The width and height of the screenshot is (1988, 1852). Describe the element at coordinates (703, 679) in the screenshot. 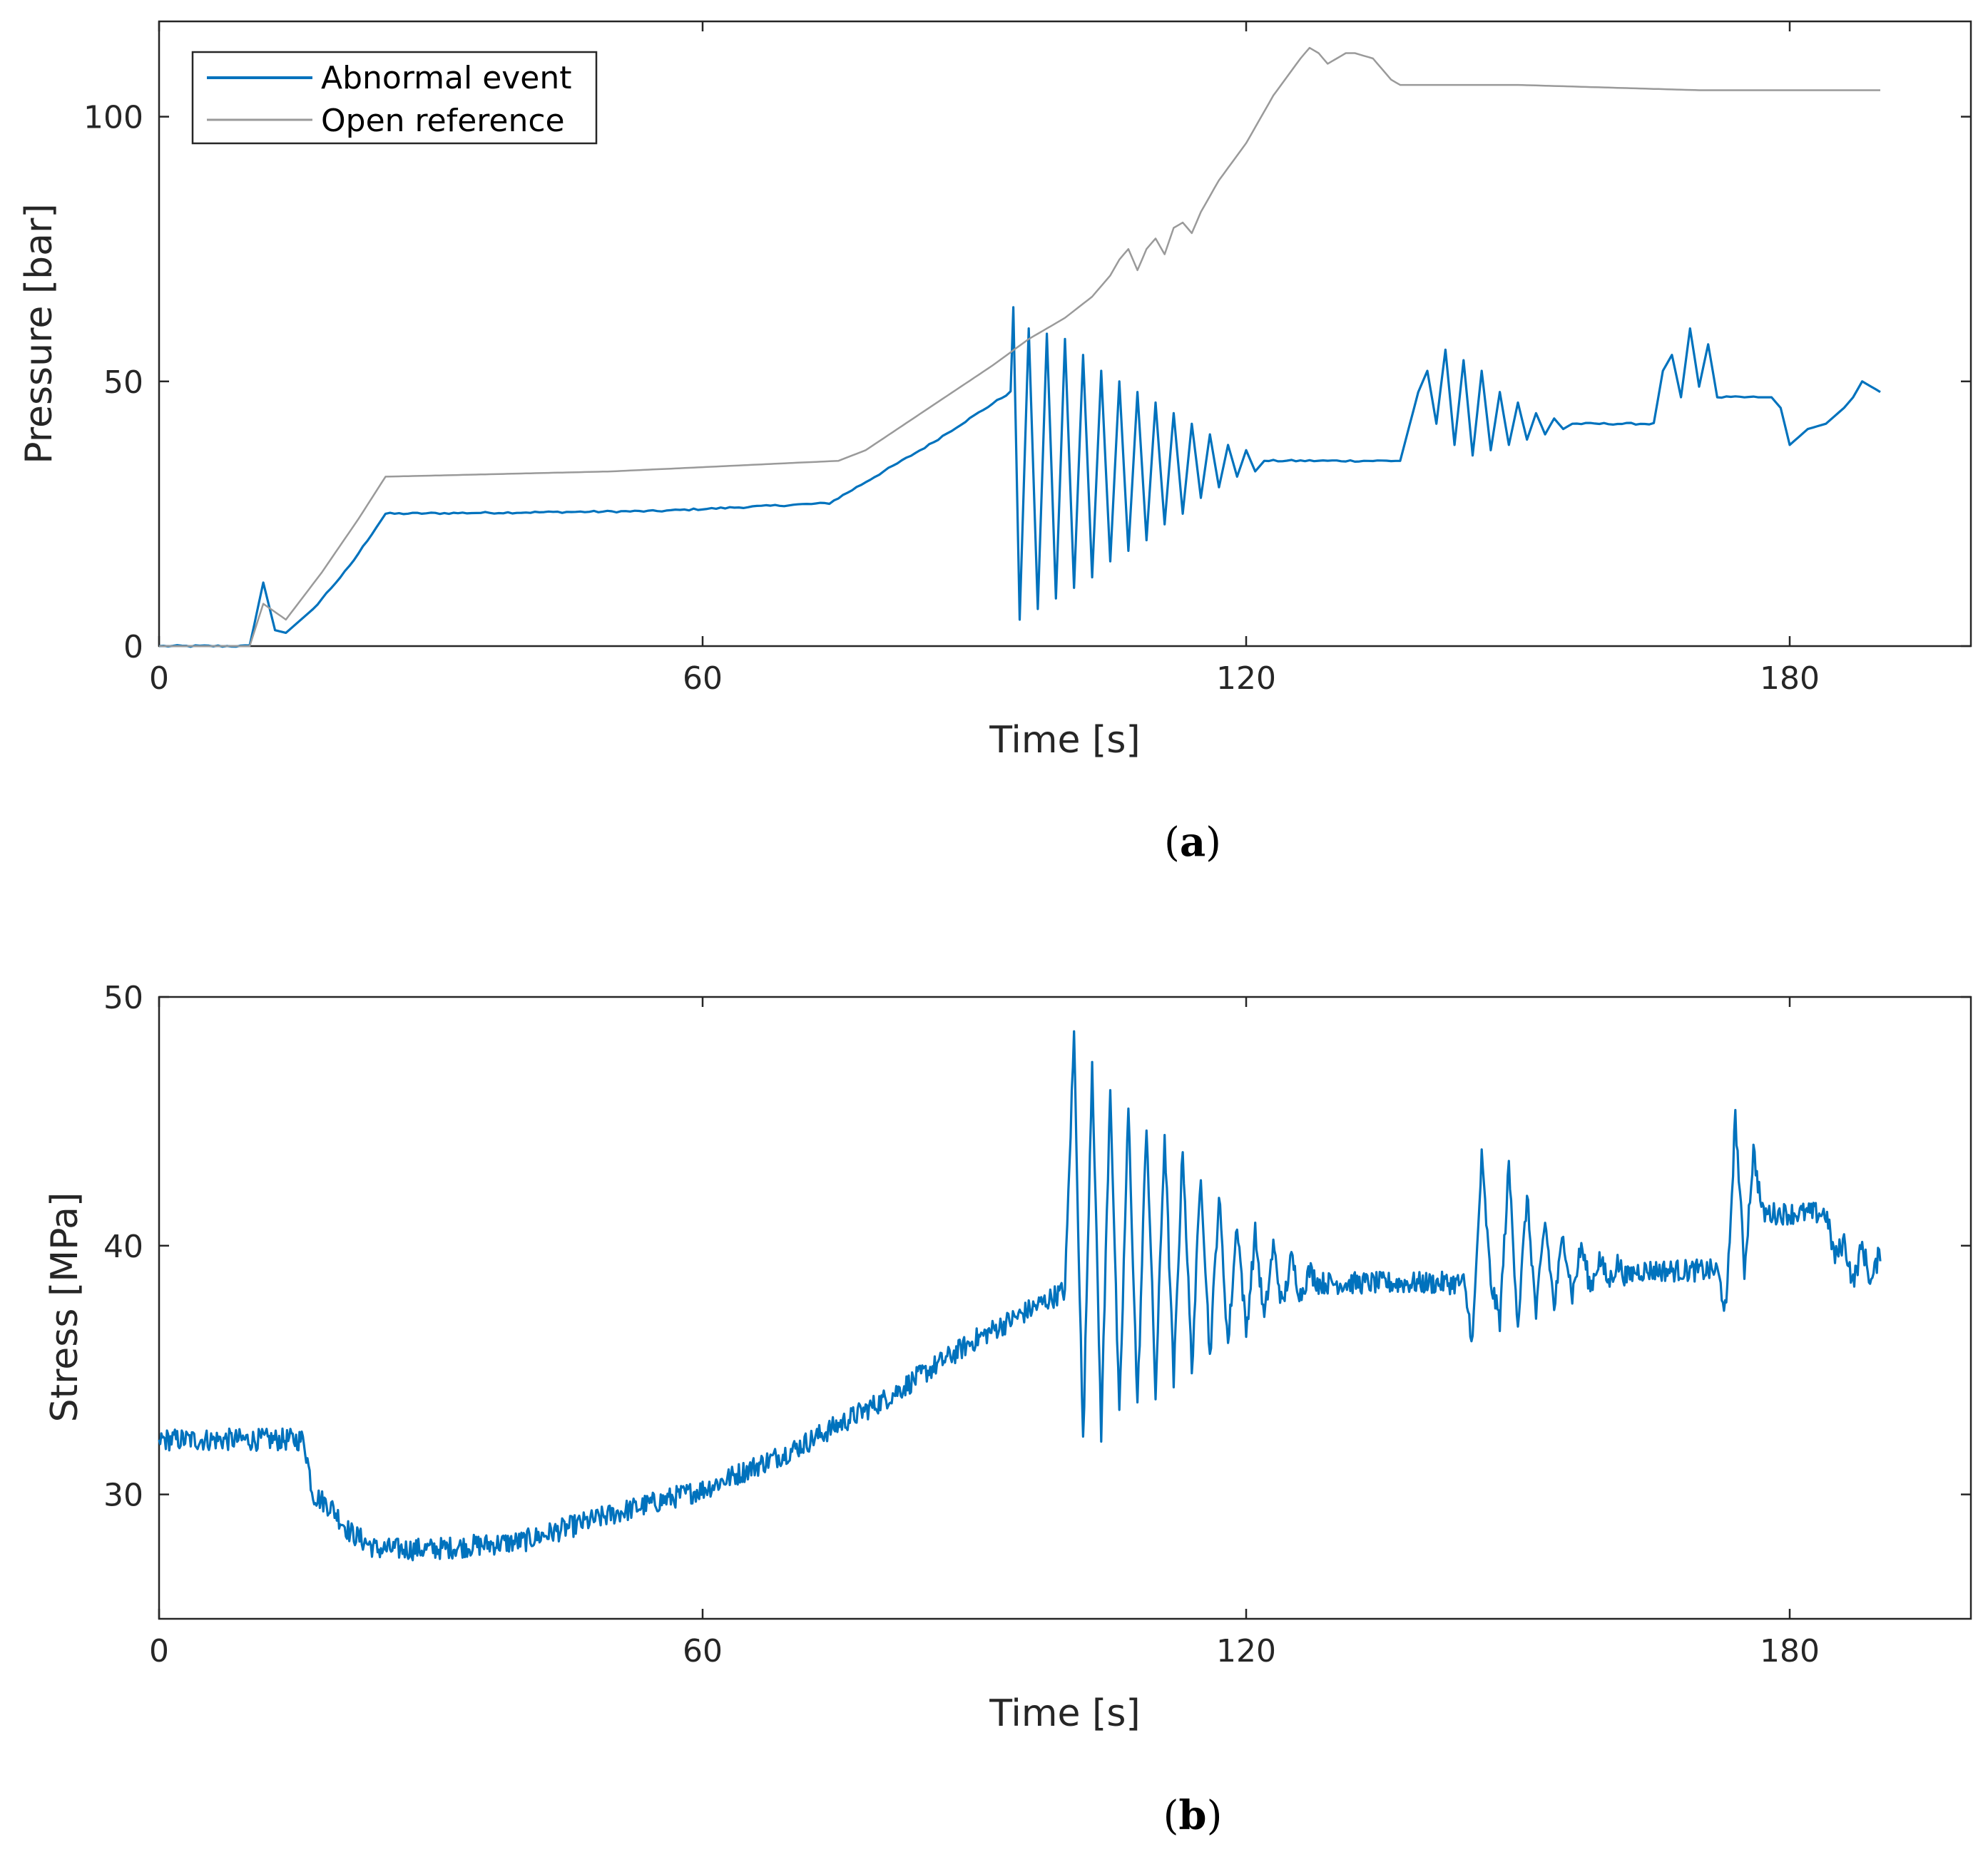

I see `xtick-label-a-1: 60` at that location.